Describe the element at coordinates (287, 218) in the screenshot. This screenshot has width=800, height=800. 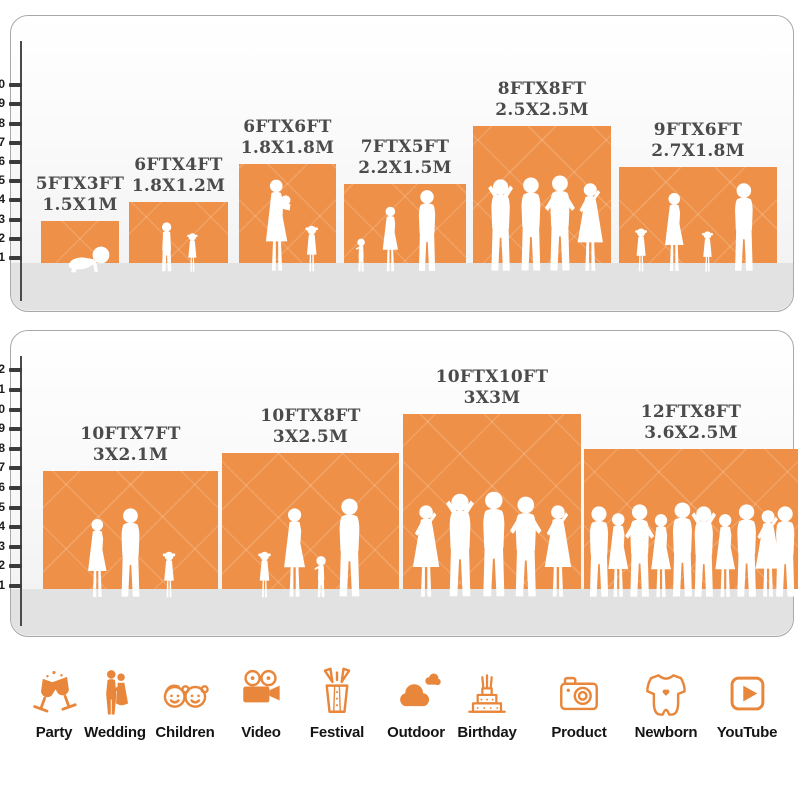
I see `backdrop-bar-6ftx6ft` at that location.